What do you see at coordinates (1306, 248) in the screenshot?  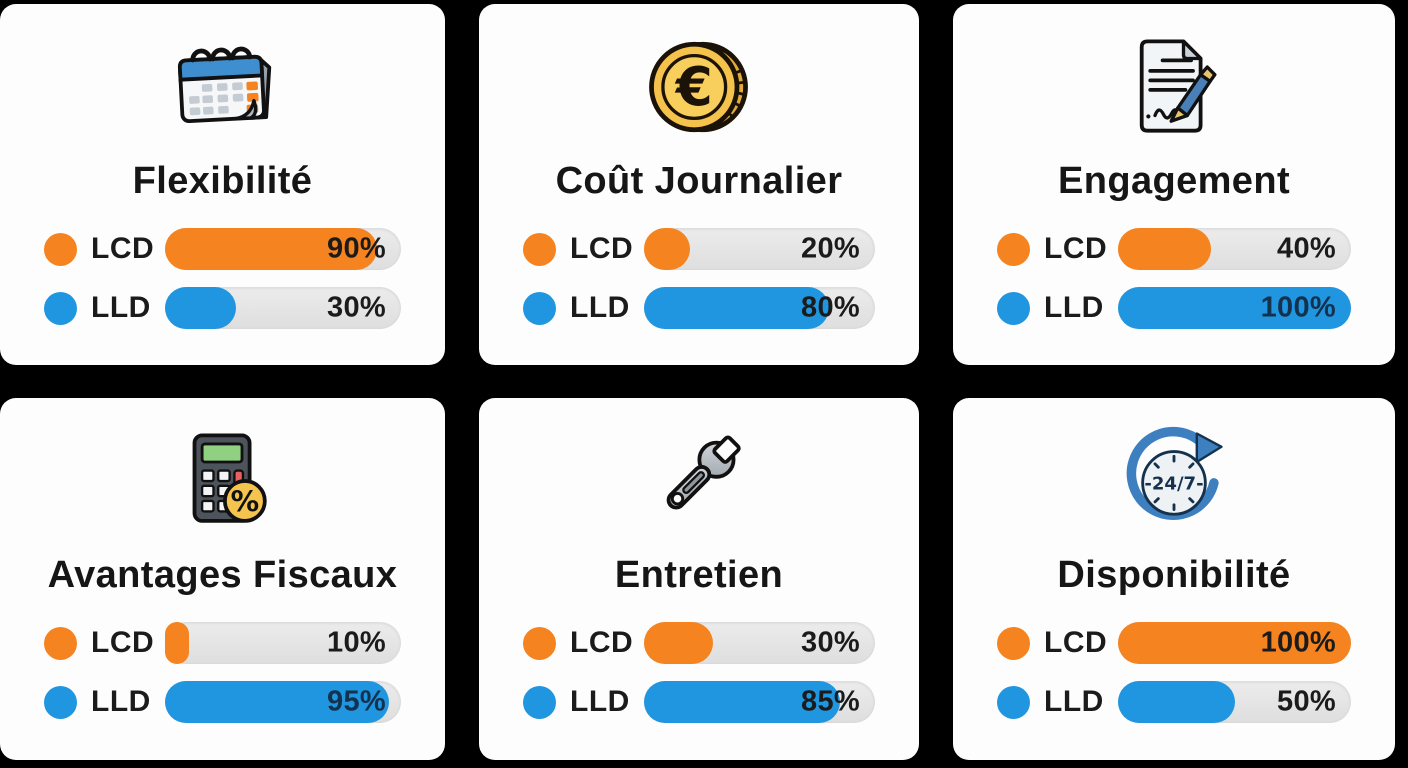 I see `bar-value-lcd: 40%` at bounding box center [1306, 248].